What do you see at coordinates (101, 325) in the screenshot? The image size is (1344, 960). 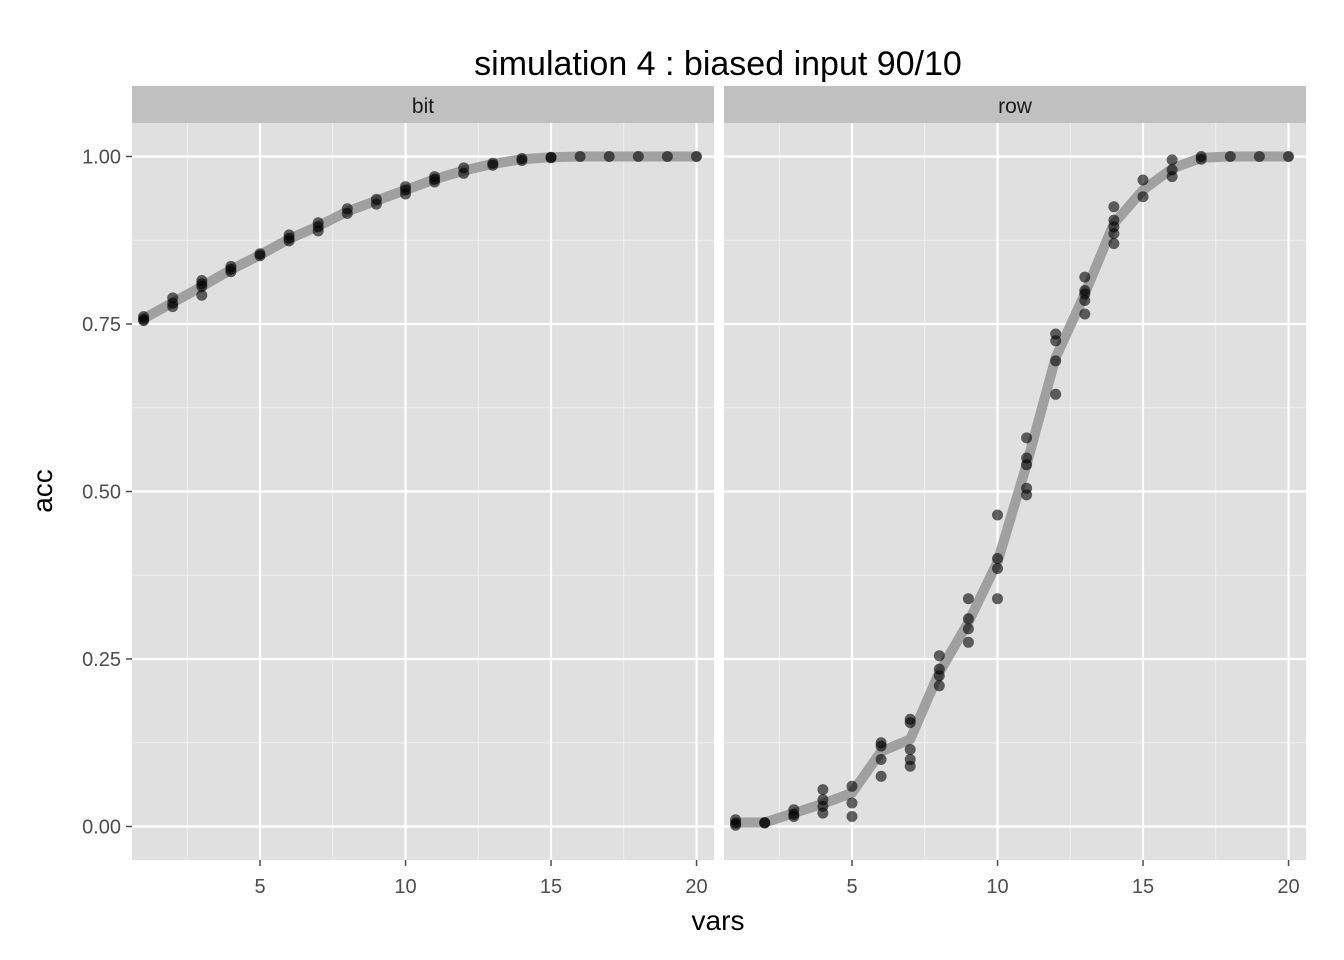 I see `y-tick-label: 0.75` at bounding box center [101, 325].